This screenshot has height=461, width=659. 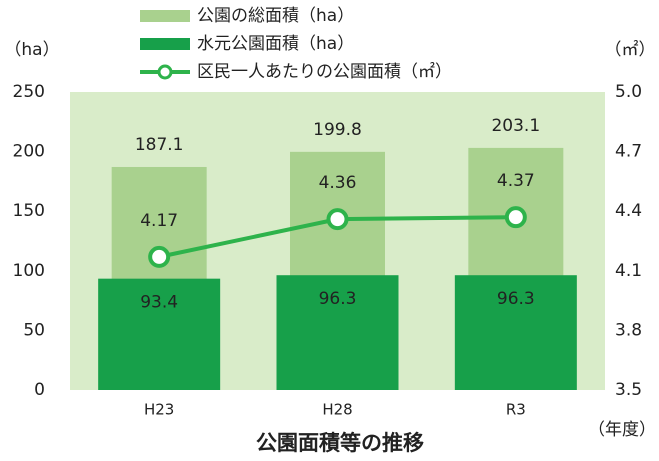 What do you see at coordinates (159, 303) in the screenshot?
I see `data-label: 93.4` at bounding box center [159, 303].